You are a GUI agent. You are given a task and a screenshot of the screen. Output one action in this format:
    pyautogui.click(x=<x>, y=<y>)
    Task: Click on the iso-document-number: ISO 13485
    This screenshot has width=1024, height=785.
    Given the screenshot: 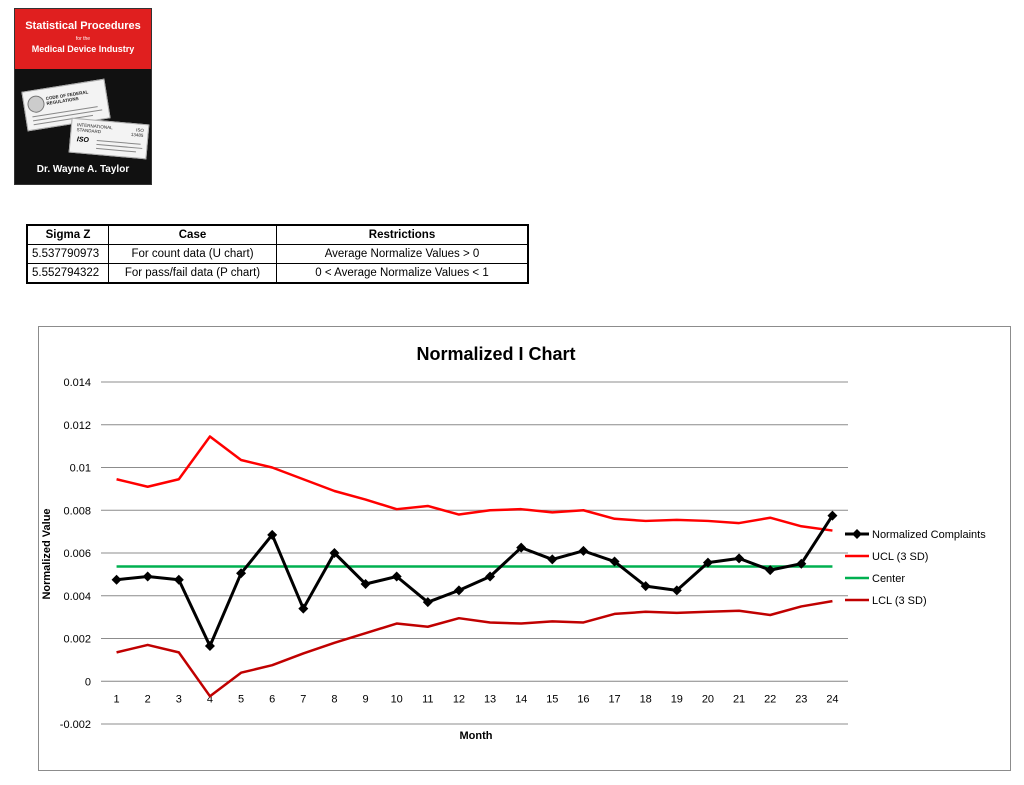 What is the action you would take?
    pyautogui.click(x=137, y=132)
    